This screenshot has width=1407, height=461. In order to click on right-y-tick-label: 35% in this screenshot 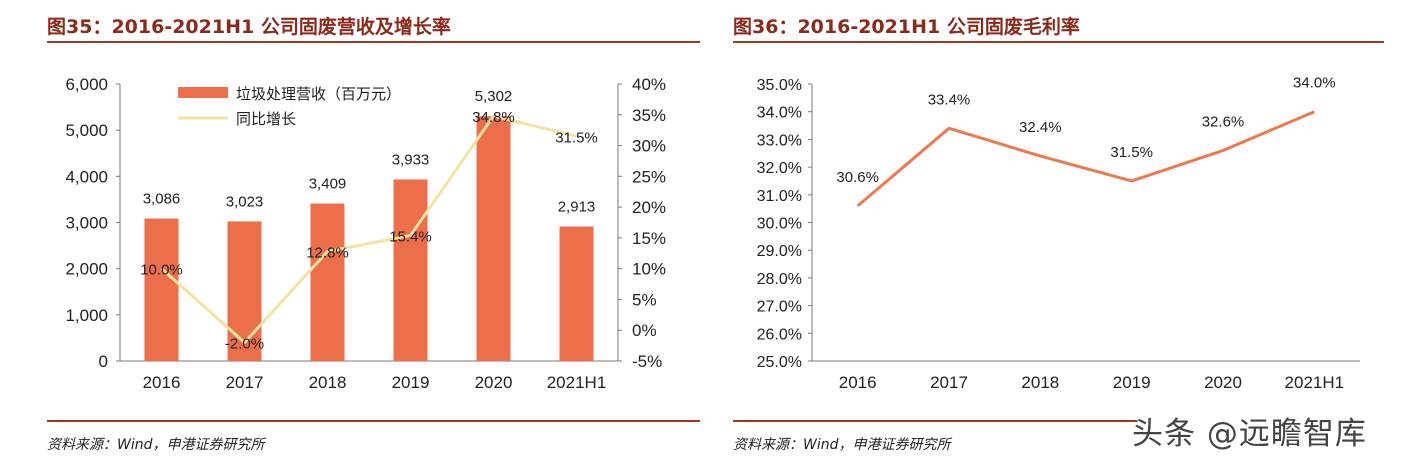, I will do `click(649, 115)`.